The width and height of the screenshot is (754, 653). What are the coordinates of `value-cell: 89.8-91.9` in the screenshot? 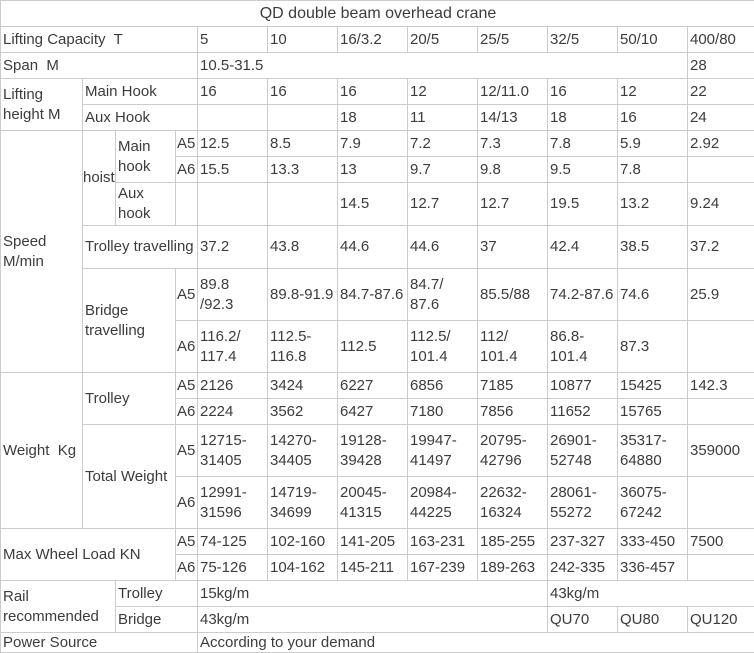 It's located at (303, 295).